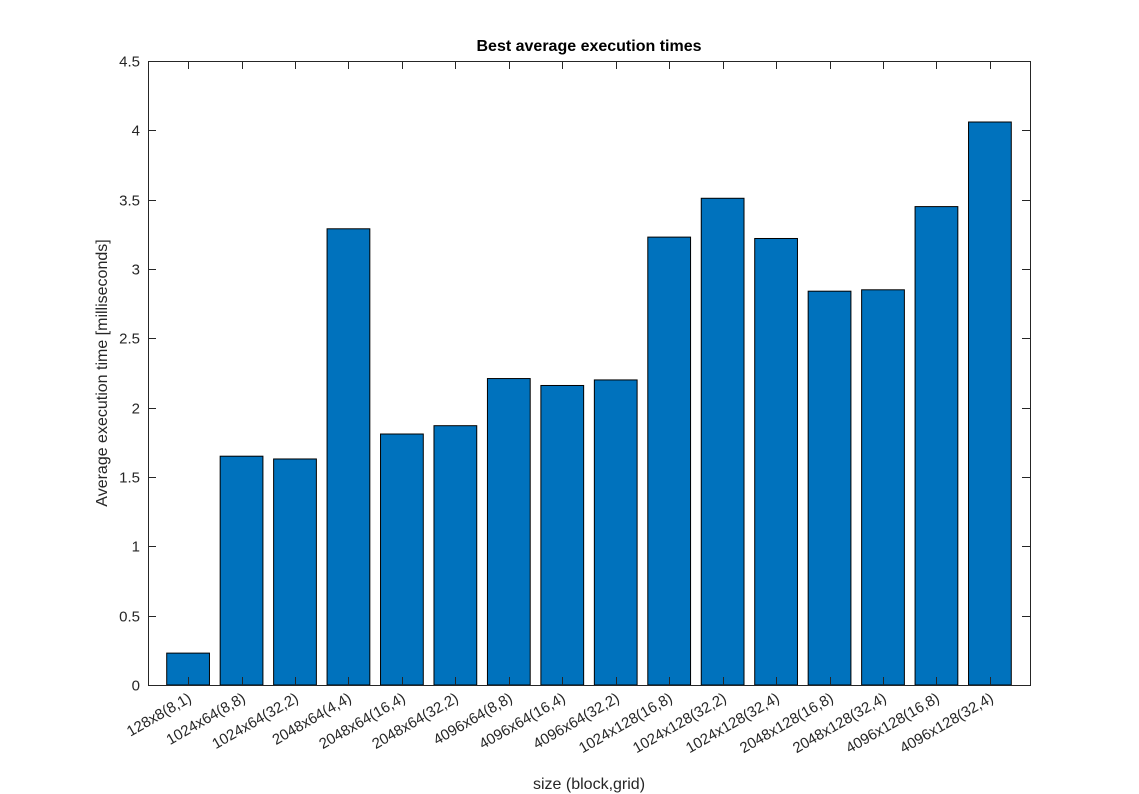  I want to click on y-tick-label-5: 2.5, so click(129, 339).